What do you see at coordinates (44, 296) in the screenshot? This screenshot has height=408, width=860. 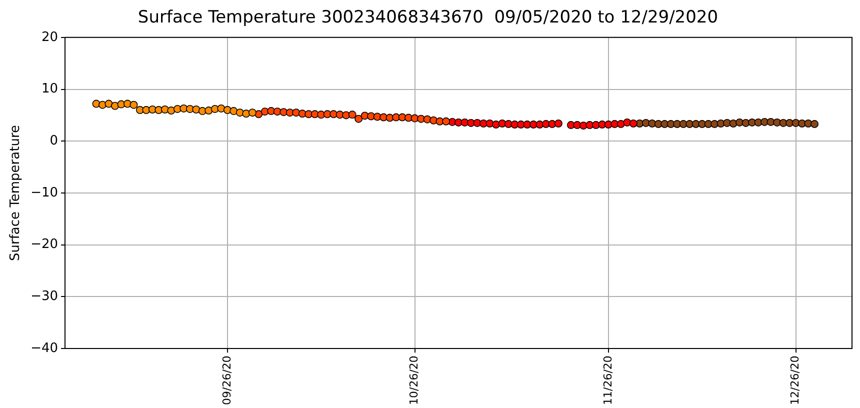 I see `y-tick-label: −30` at bounding box center [44, 296].